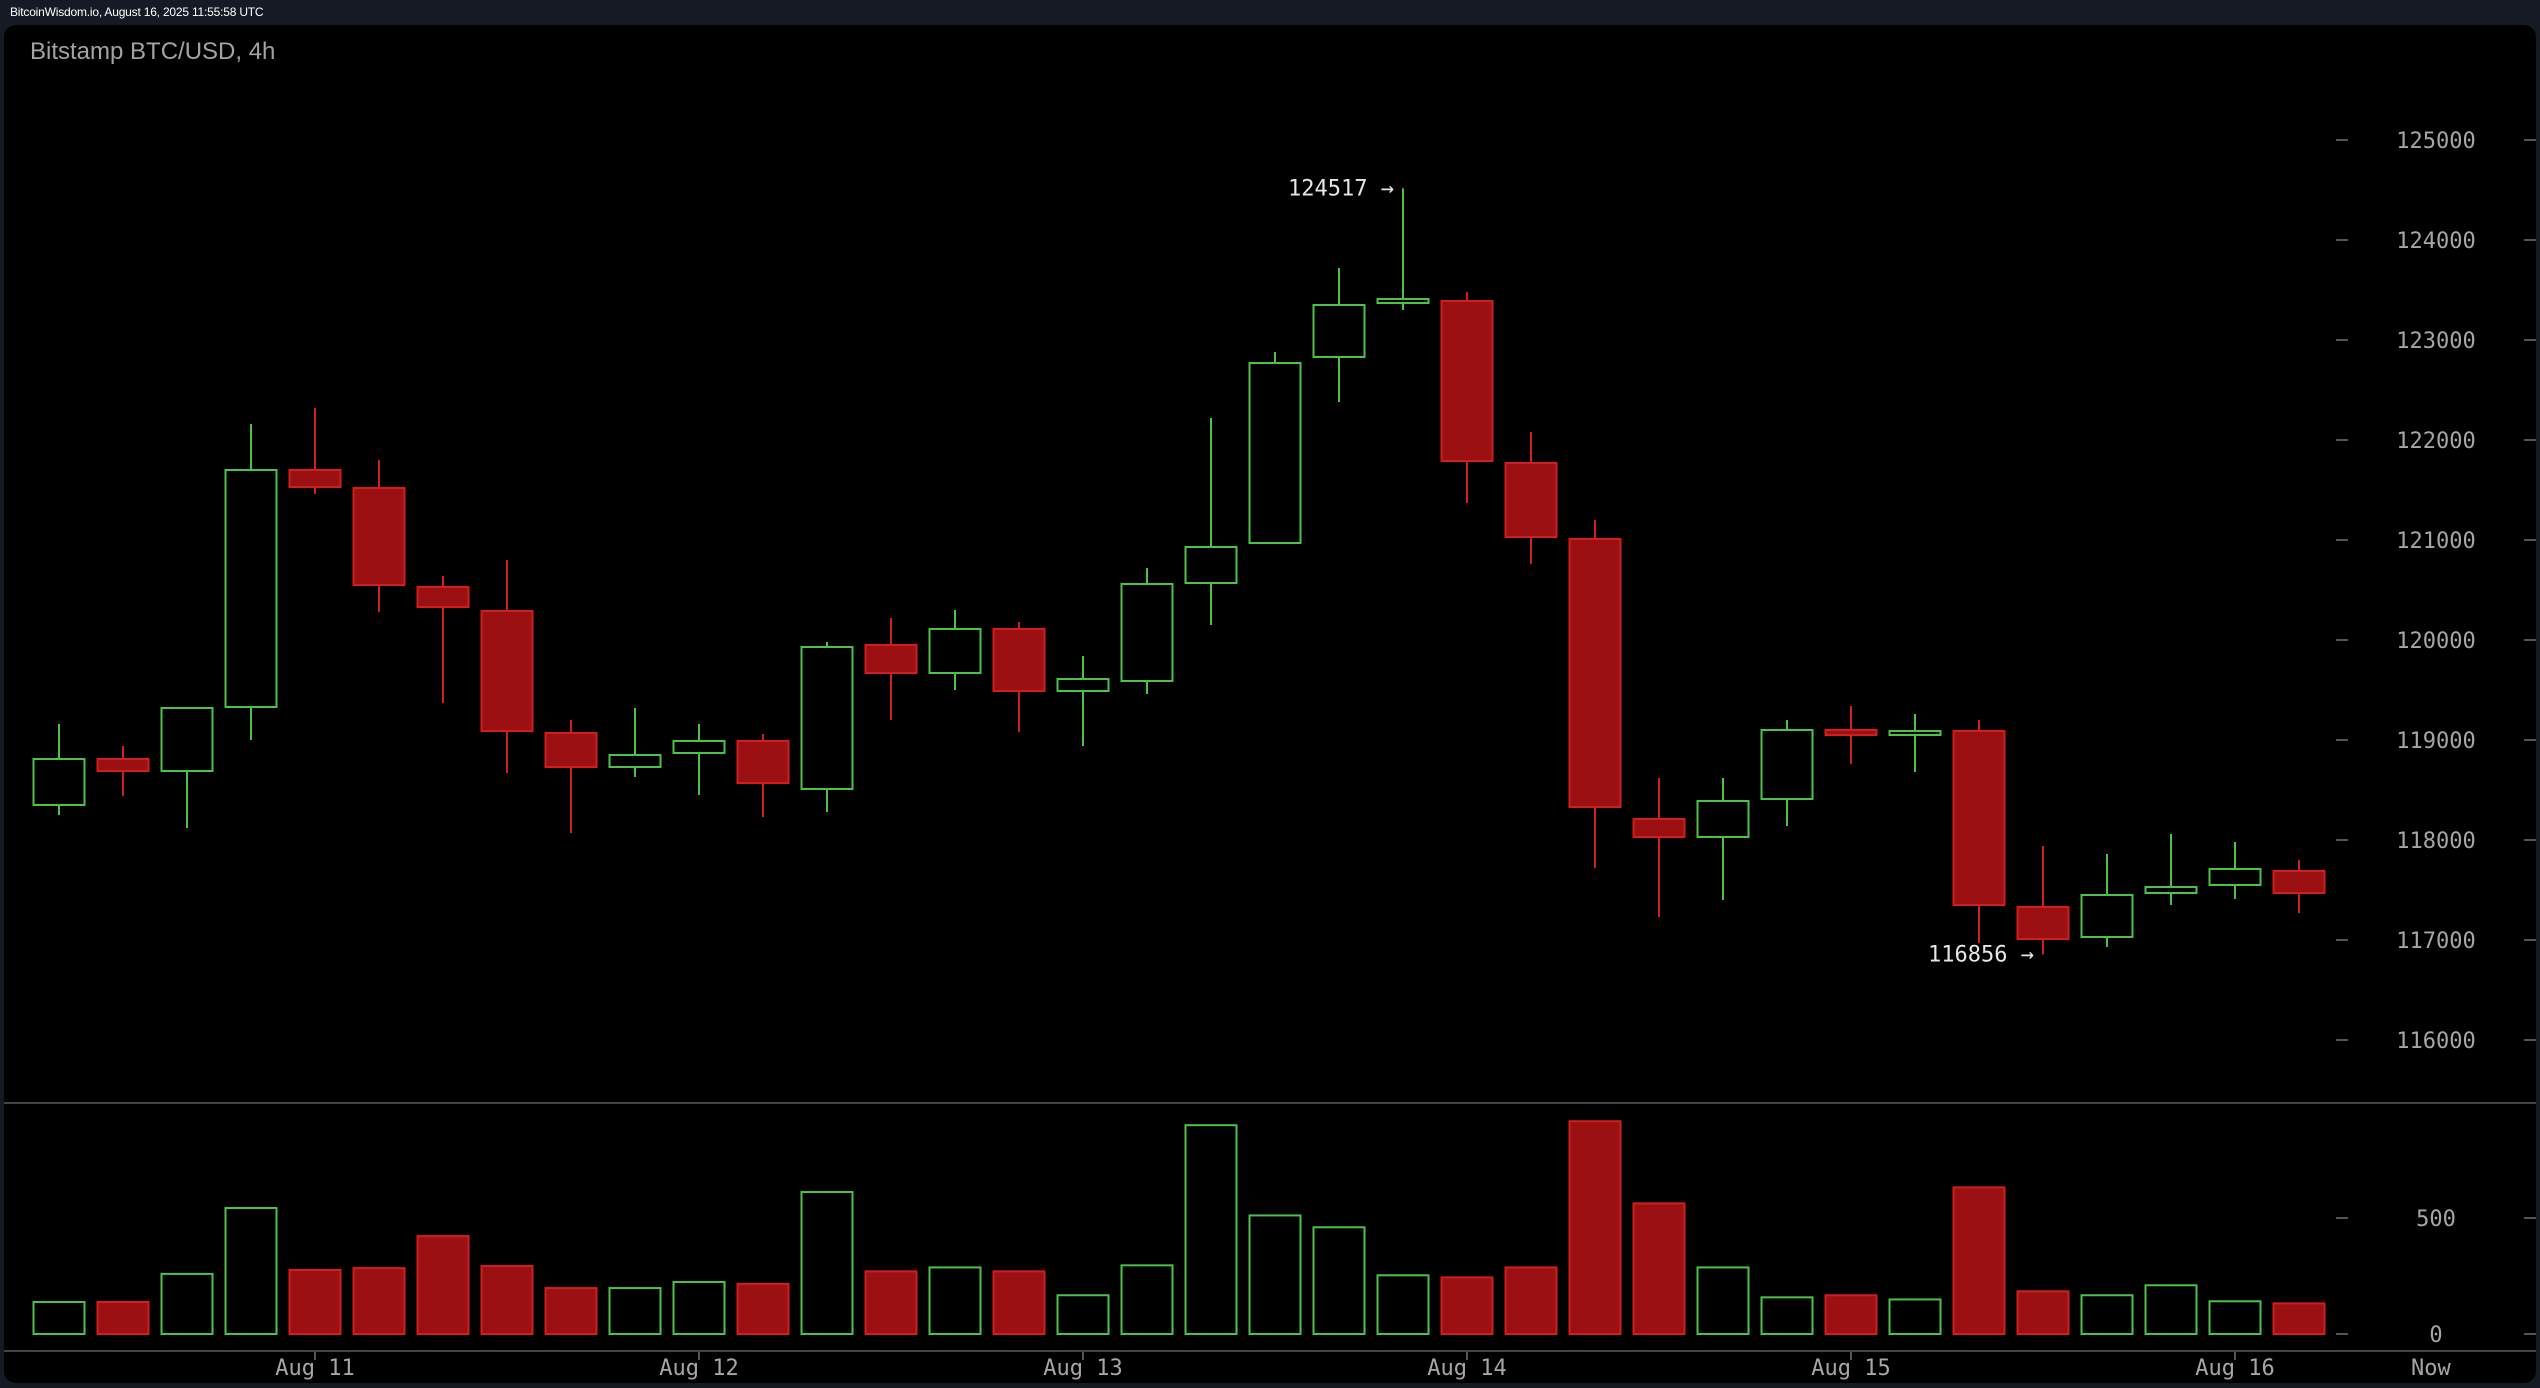 This screenshot has width=2540, height=1388. What do you see at coordinates (2435, 241) in the screenshot?
I see `price-tick-label: 124000` at bounding box center [2435, 241].